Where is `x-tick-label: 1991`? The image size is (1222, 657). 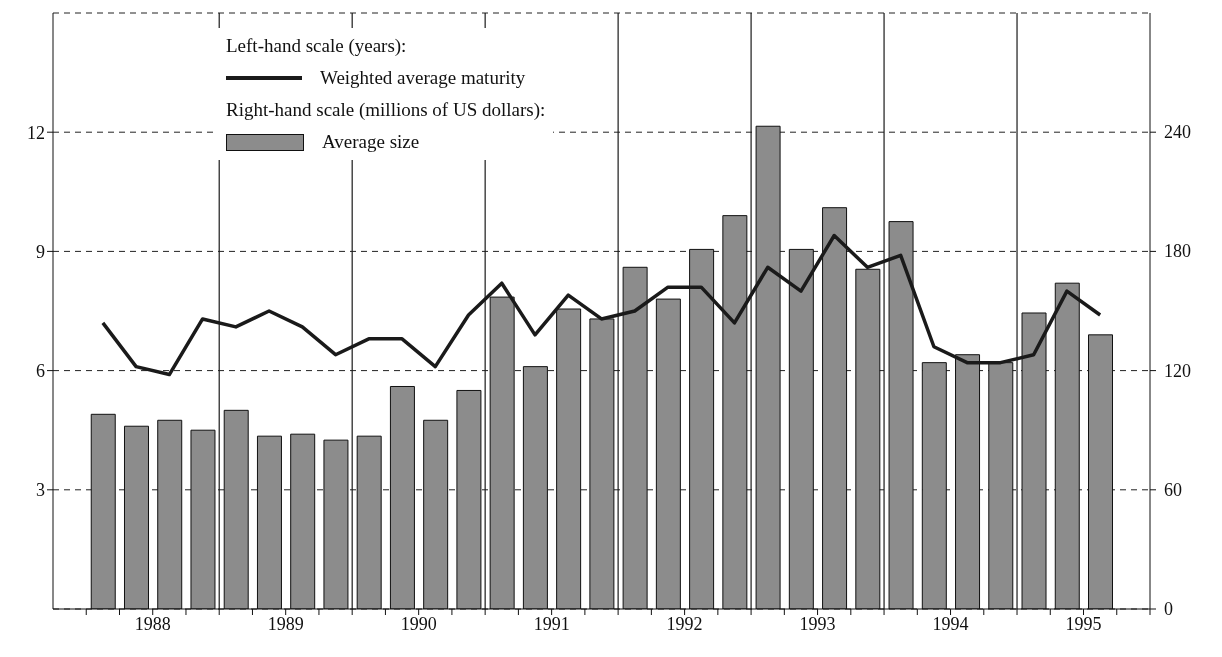 x-tick-label: 1991 is located at coordinates (551, 623).